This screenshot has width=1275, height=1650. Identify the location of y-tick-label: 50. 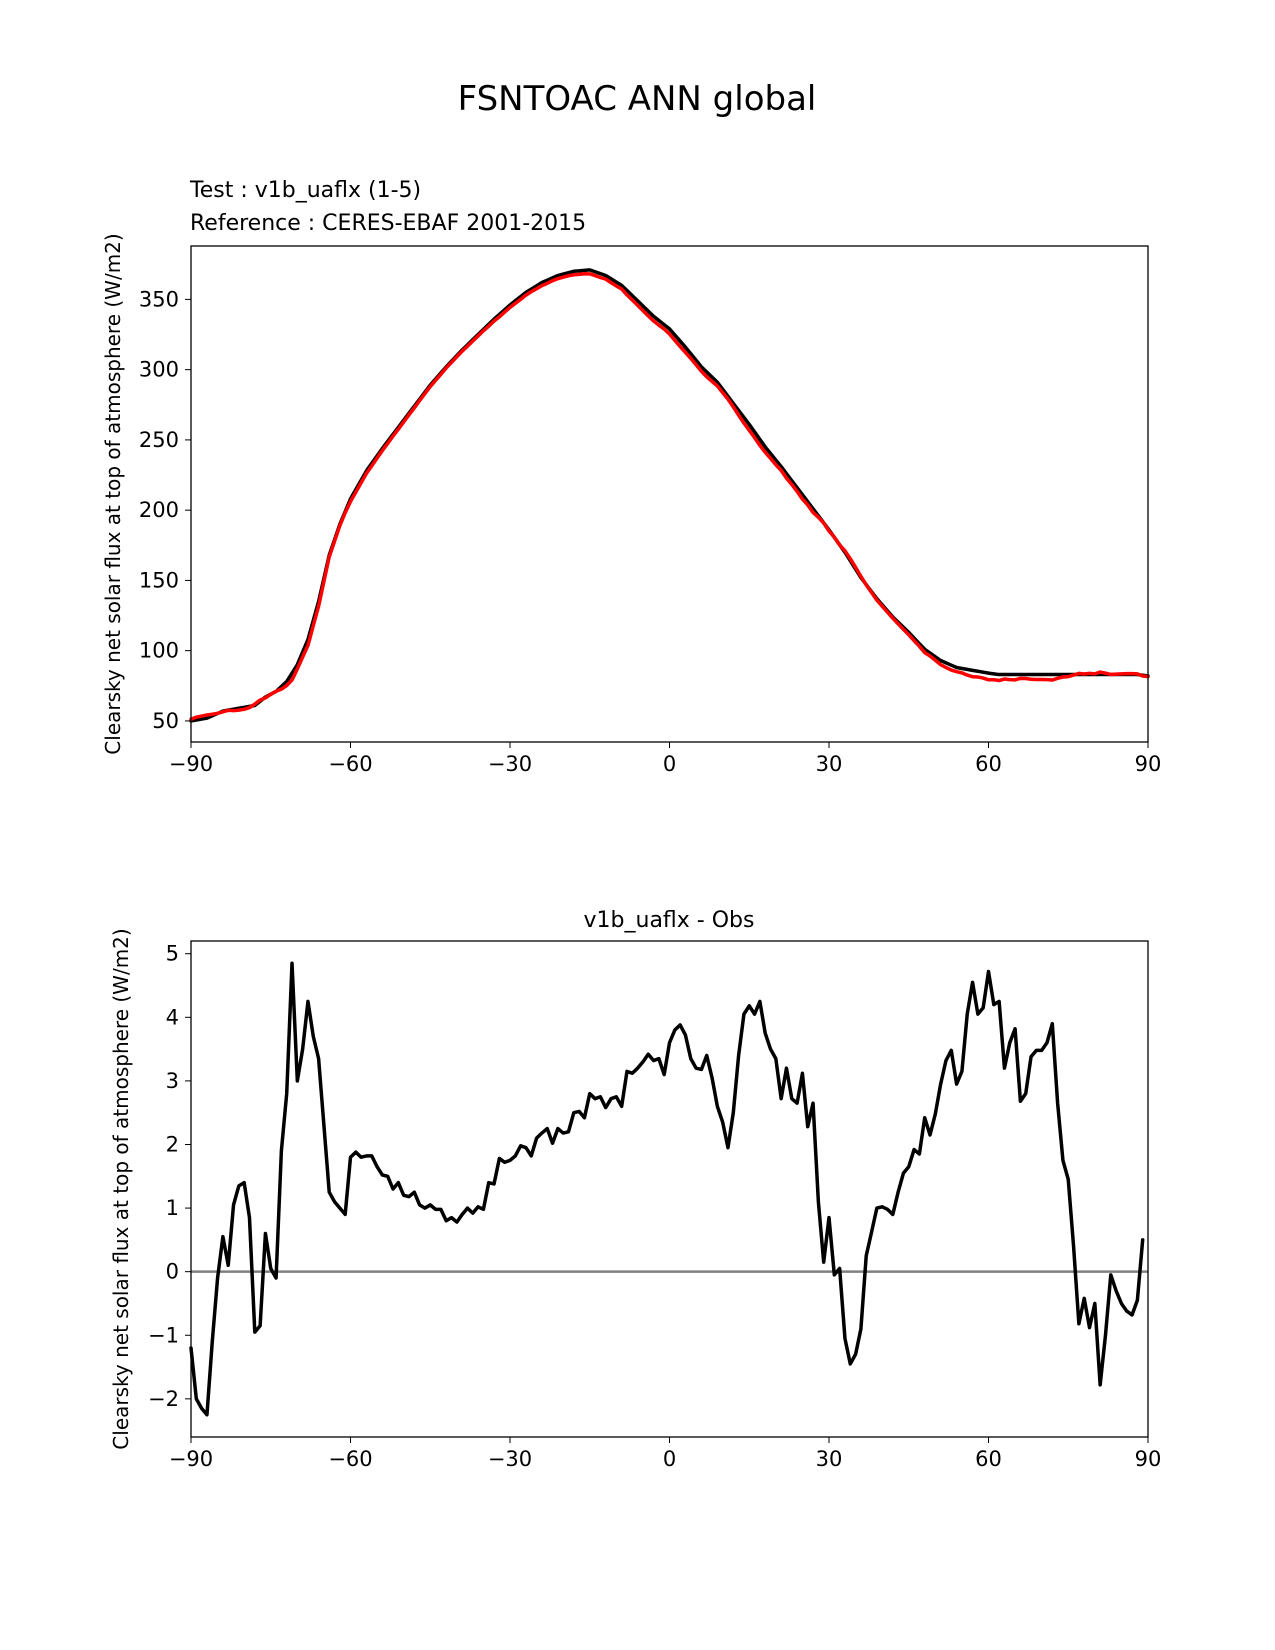
(165, 721).